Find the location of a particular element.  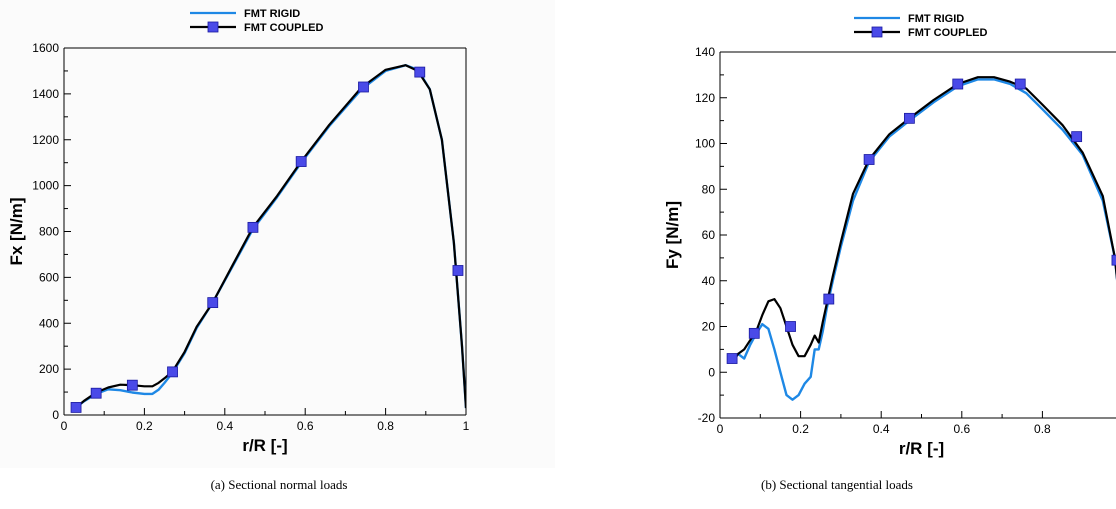

y-axis-title: Fy [N/m] is located at coordinates (672, 235).